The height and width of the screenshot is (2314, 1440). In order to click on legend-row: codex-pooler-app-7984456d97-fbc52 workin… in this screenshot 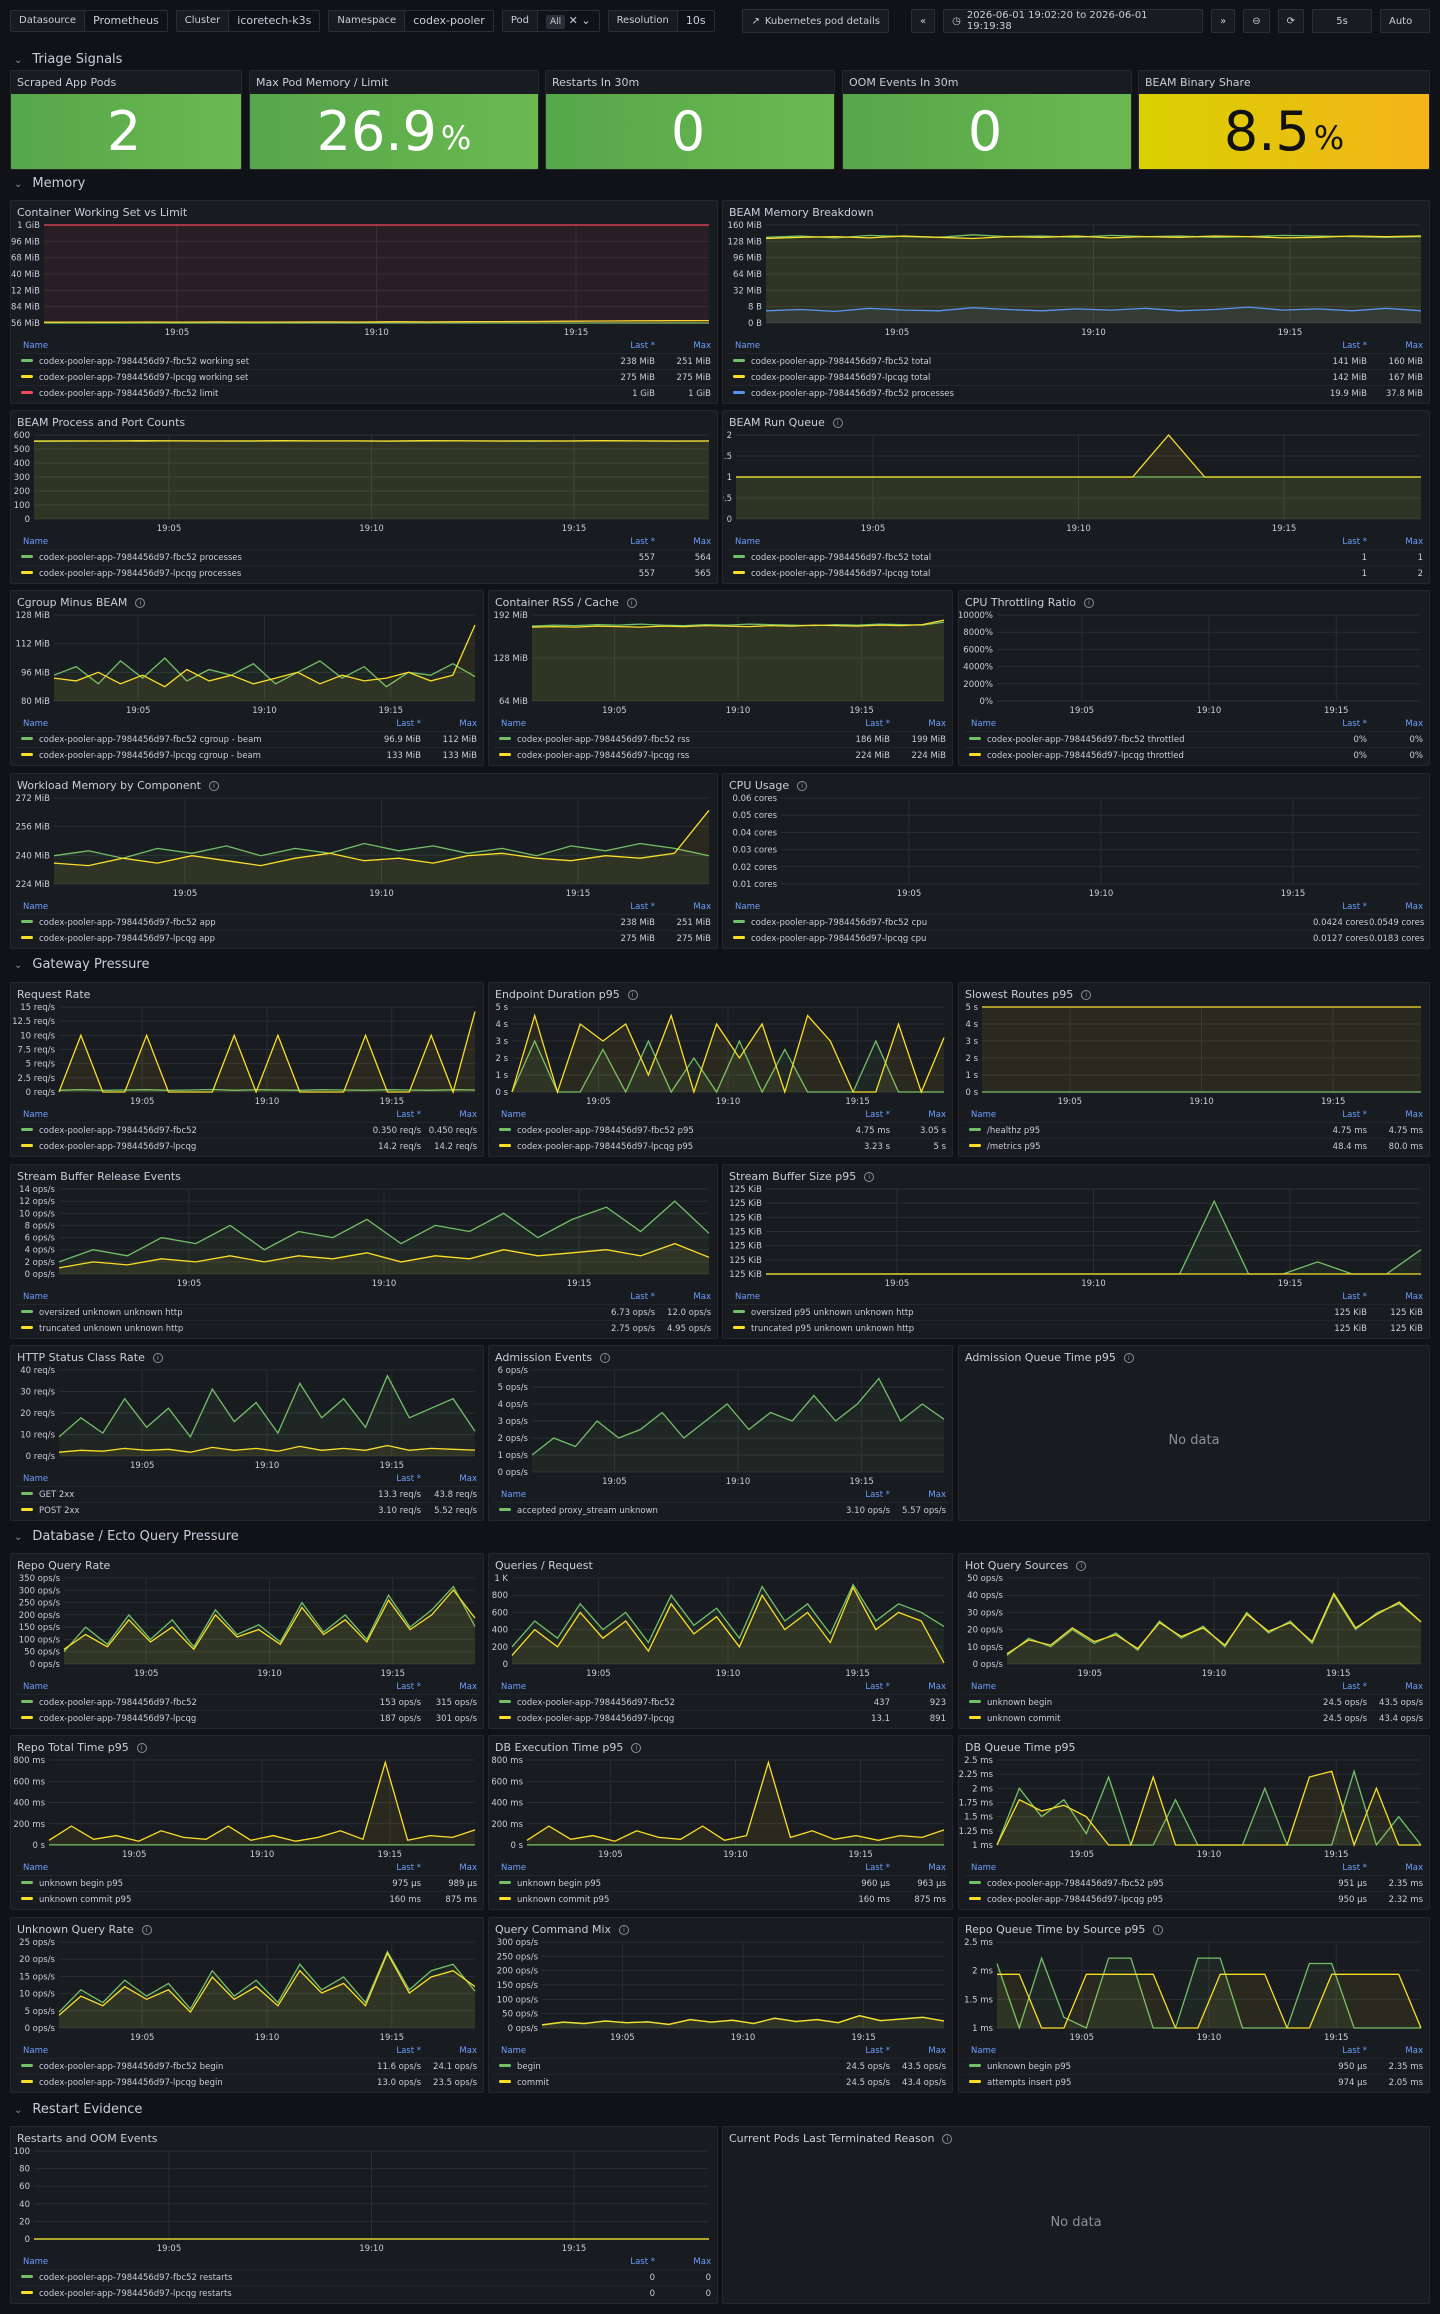, I will do `click(364, 361)`.